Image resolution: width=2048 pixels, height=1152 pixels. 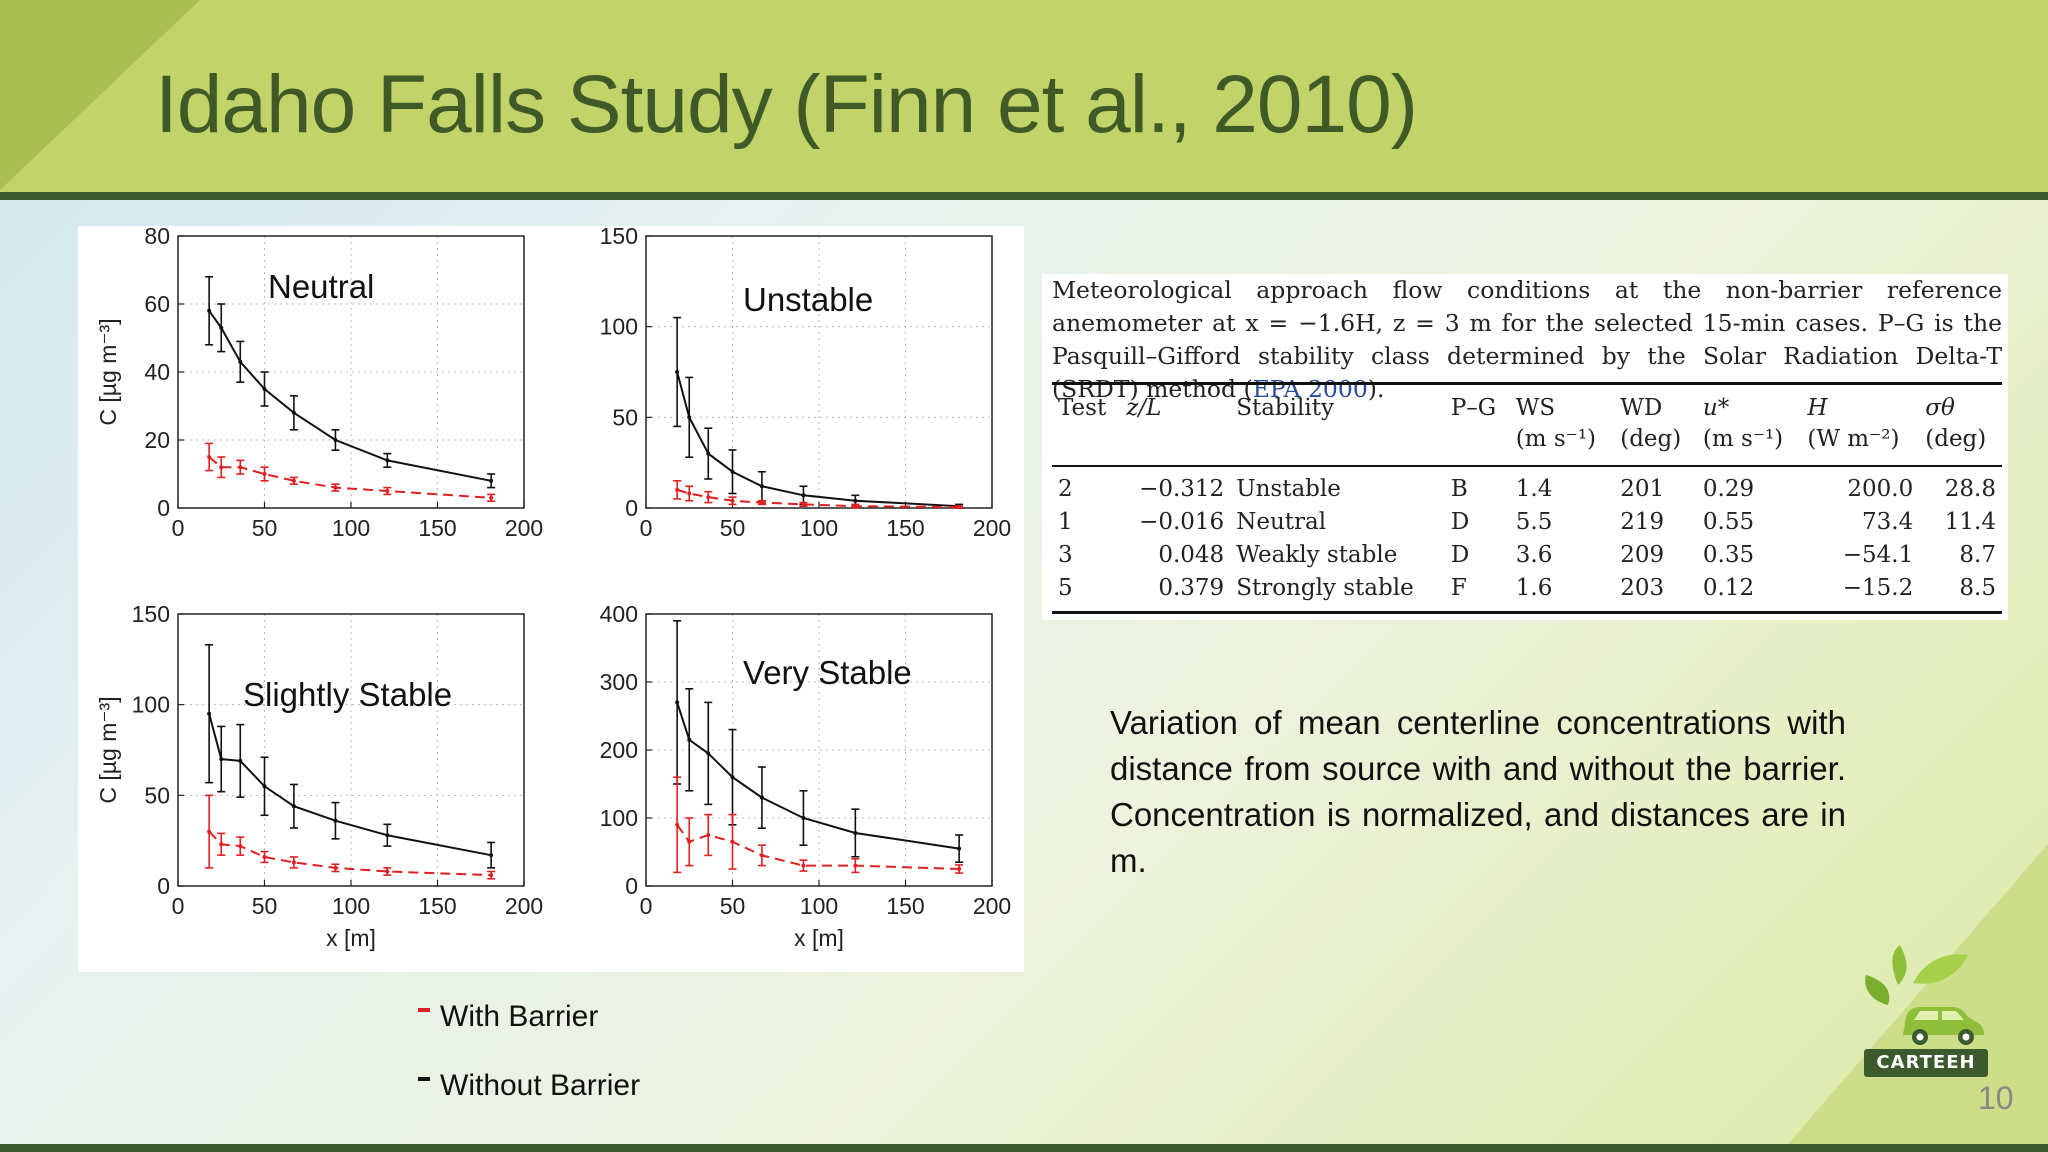 I want to click on table-header-label: Stability, so click(x=1285, y=408).